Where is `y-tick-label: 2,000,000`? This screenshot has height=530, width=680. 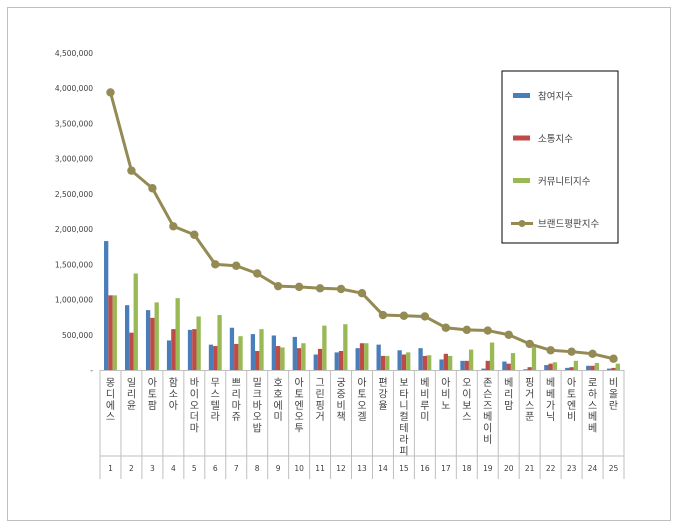
y-tick-label: 2,000,000 is located at coordinates (74, 229).